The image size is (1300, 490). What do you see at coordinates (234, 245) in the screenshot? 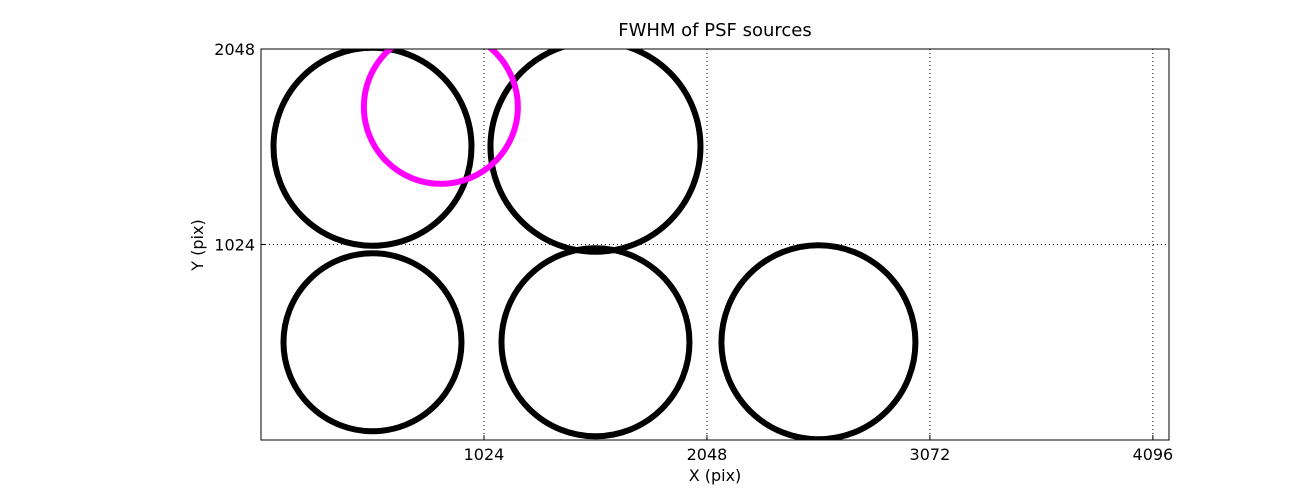
I see `y-tick-label: 1024` at bounding box center [234, 245].